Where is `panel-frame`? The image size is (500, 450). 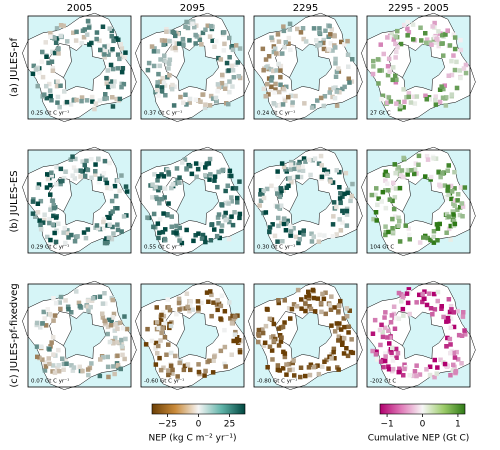
panel-frame is located at coordinates (418, 201).